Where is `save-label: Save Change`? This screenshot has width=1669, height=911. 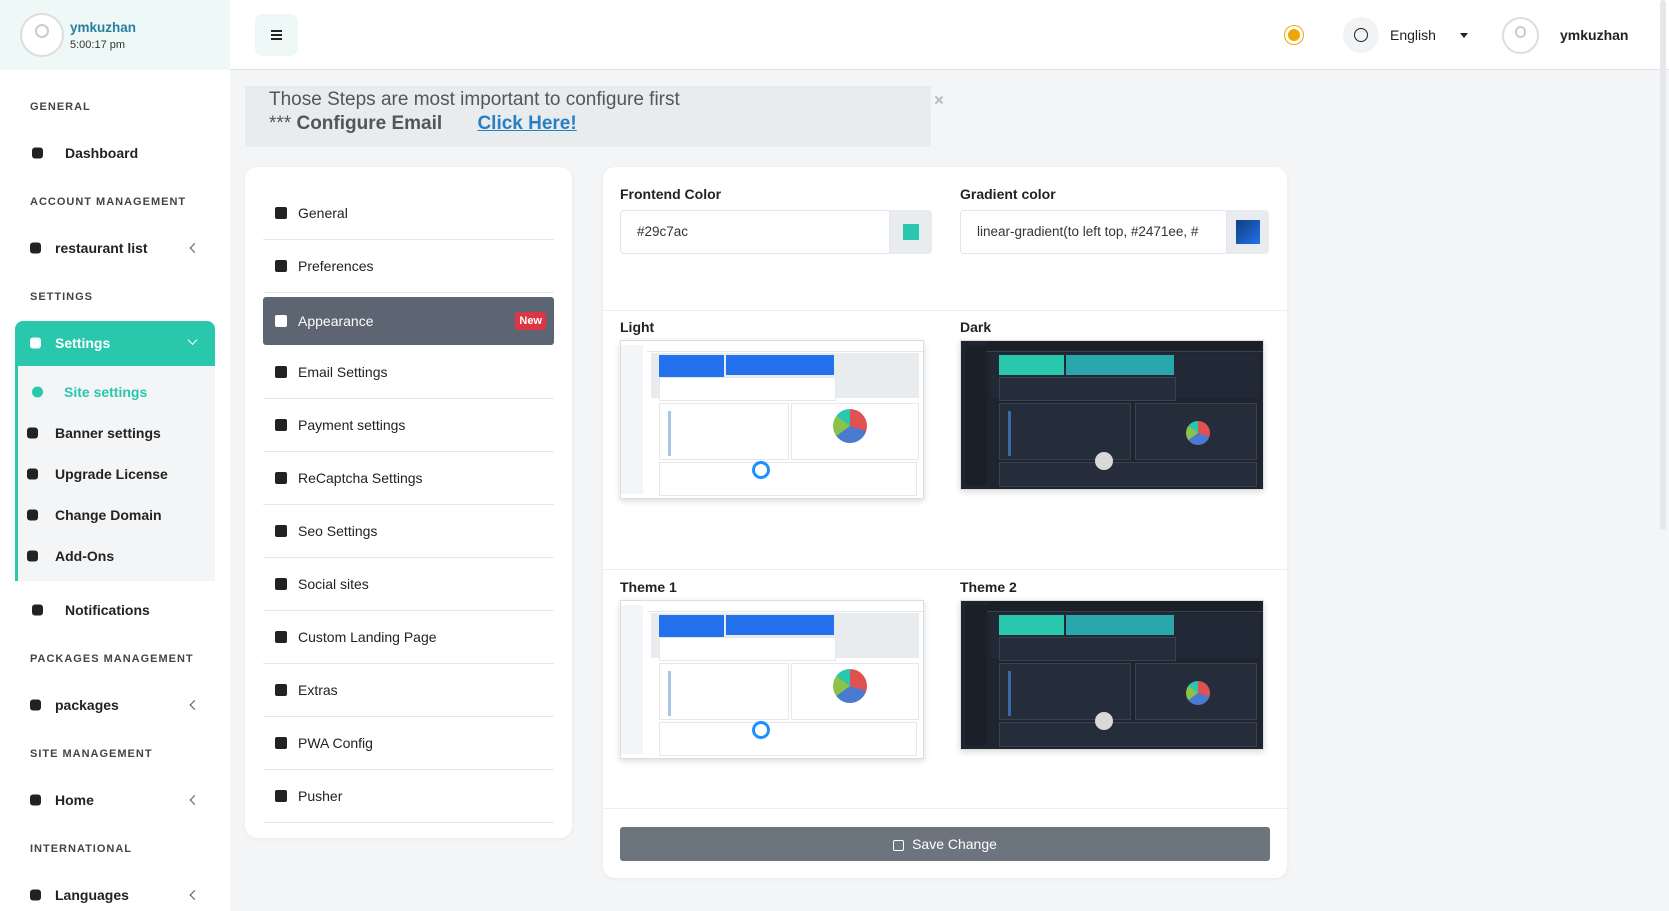
save-label: Save Change is located at coordinates (954, 844).